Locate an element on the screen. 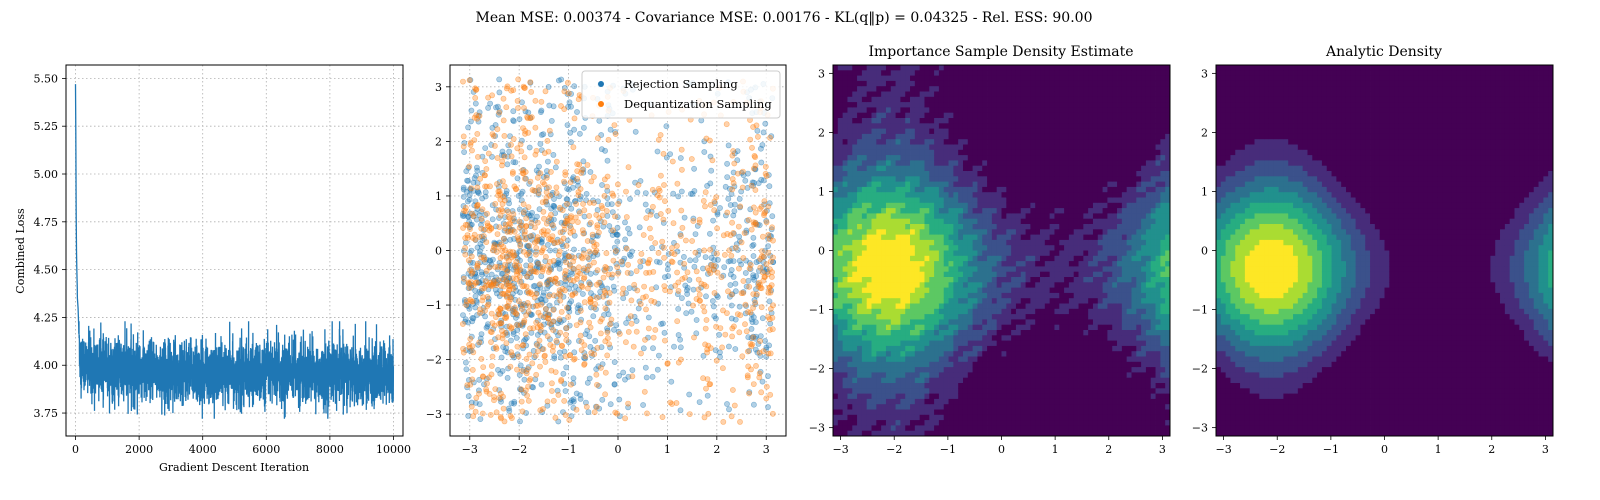  loss-y-tick-label: 4.00 is located at coordinates (46, 365).